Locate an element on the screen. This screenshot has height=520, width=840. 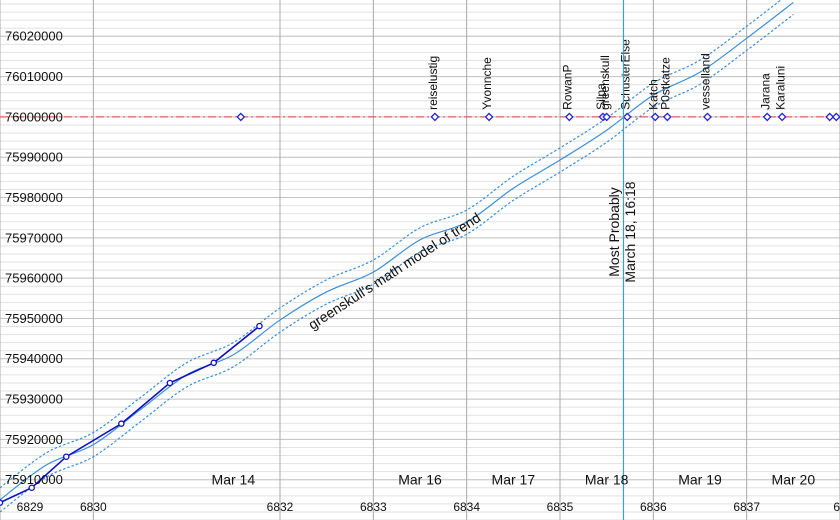
x-tick-label: 6836 is located at coordinates (653, 507).